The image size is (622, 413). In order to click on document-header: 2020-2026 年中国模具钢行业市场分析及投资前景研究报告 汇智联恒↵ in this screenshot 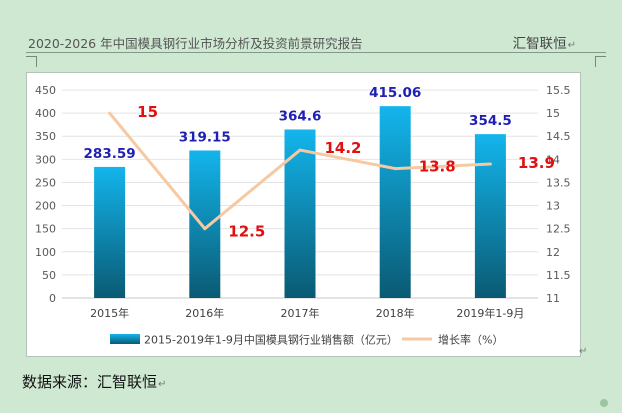, I will do `click(316, 41)`.